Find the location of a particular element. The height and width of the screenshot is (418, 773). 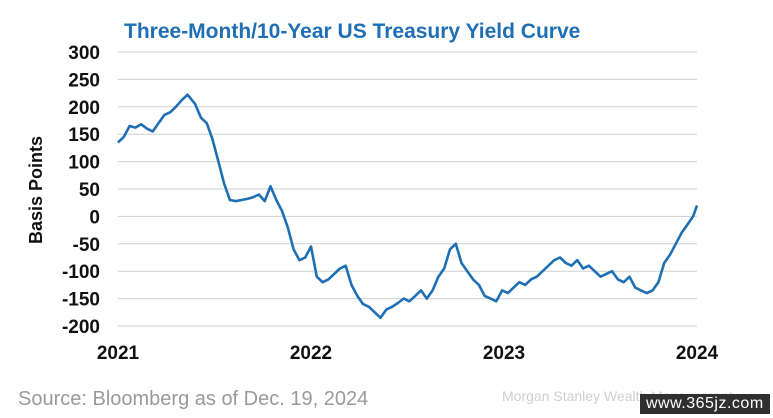

watermark: www.365jz.com is located at coordinates (705, 404).